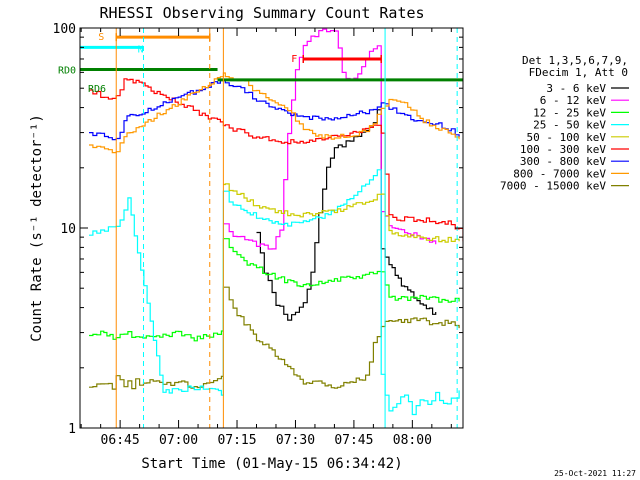 The width and height of the screenshot is (640, 480). Describe the element at coordinates (559, 173) in the screenshot. I see `legend-label-800-7000-kev: 800 - 7000 keV` at that location.